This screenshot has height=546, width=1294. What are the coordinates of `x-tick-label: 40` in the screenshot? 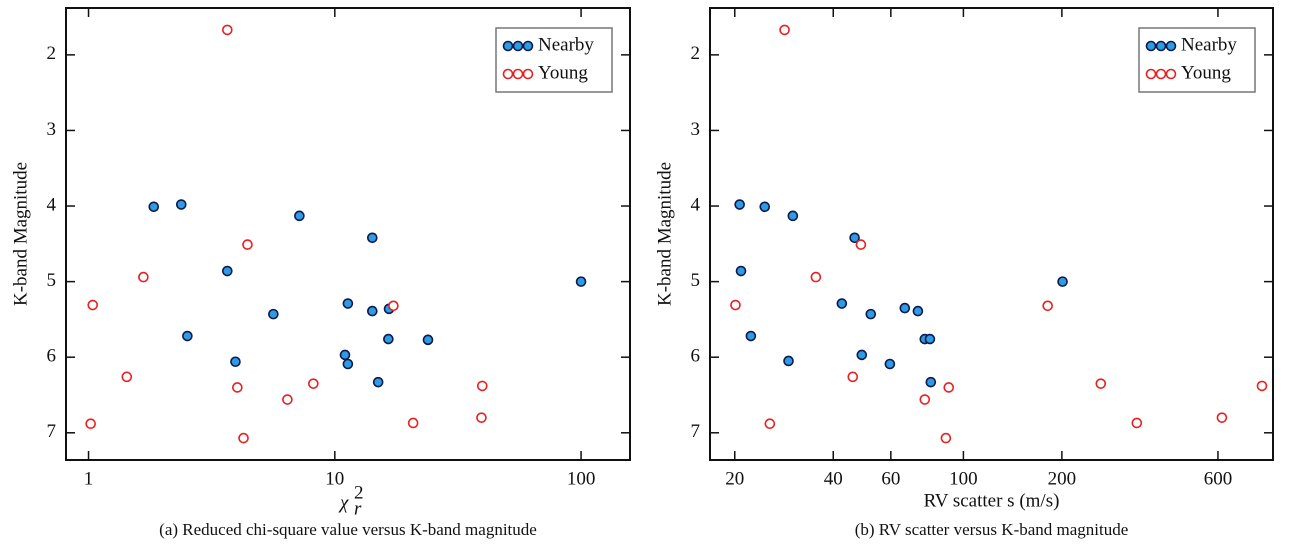 It's located at (833, 478).